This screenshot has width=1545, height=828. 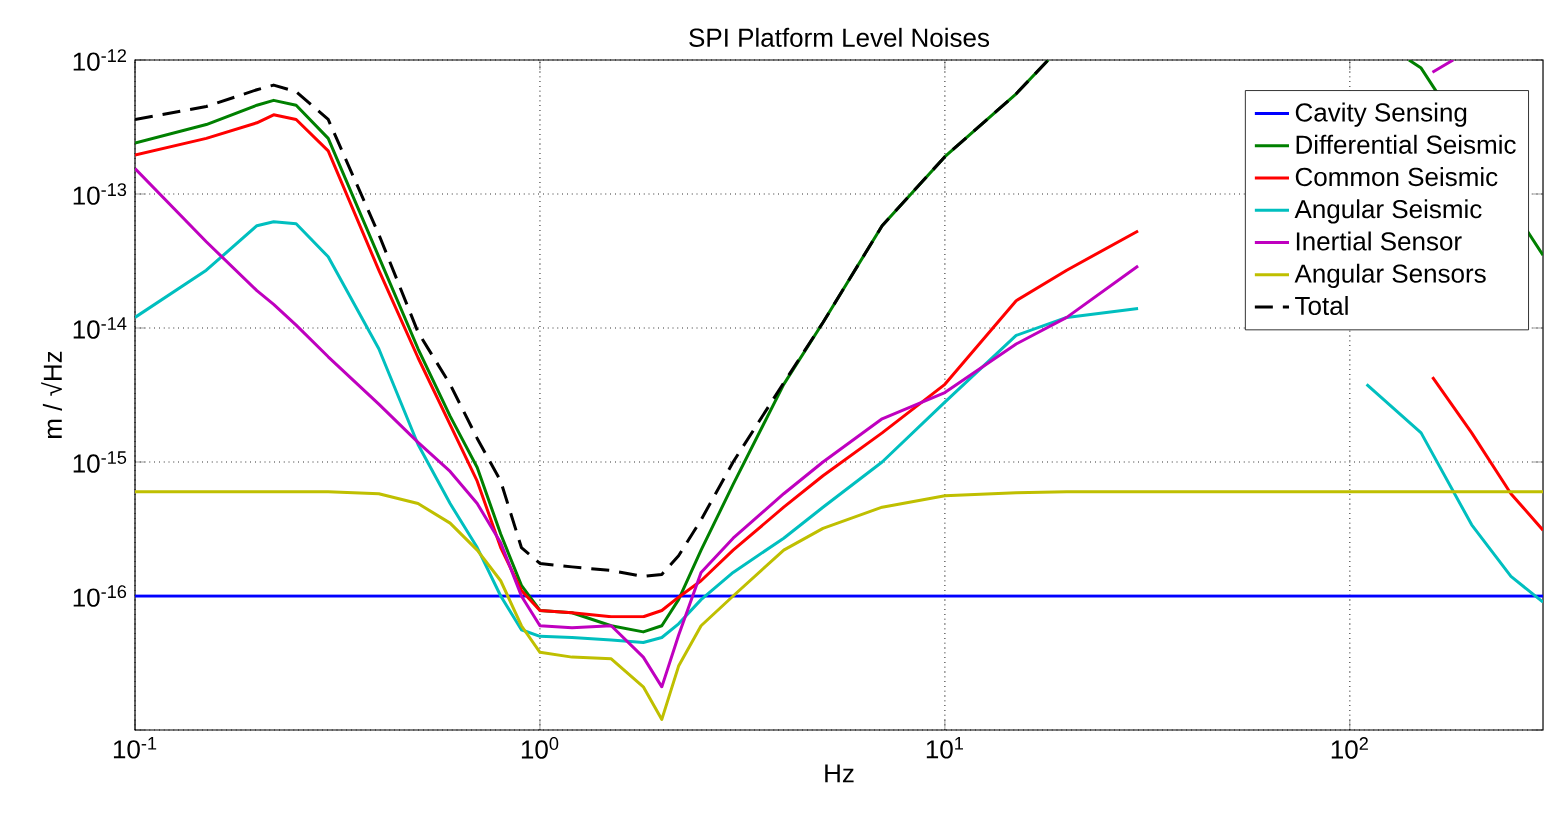 What do you see at coordinates (51, 394) in the screenshot?
I see `y-axis-title: m / √Hz` at bounding box center [51, 394].